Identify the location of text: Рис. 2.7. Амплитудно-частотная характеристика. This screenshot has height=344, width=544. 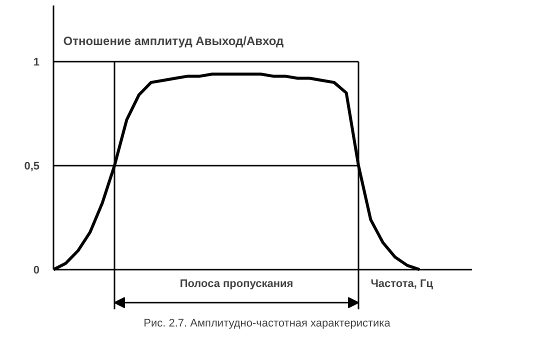
(268, 324).